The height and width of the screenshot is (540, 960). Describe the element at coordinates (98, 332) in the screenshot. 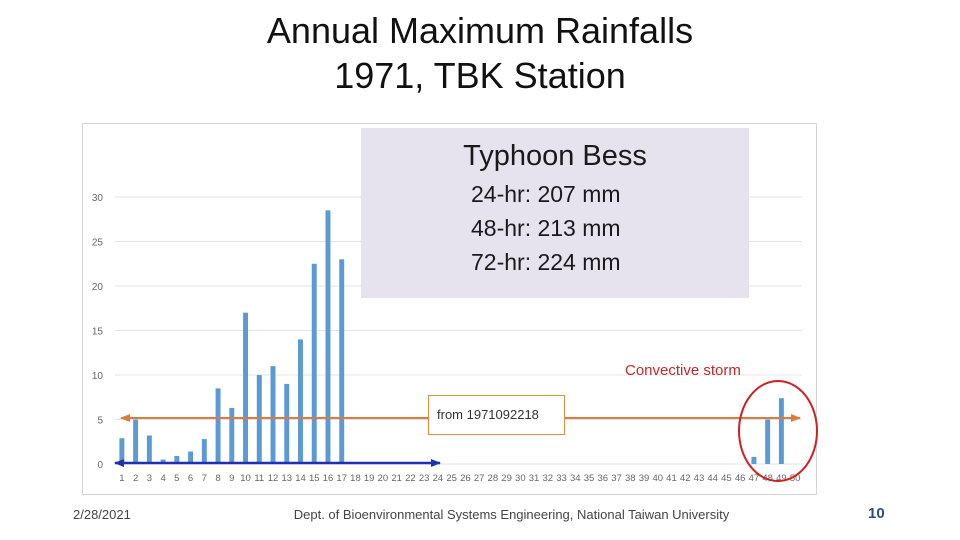

I see `y-tick-label: 15` at that location.